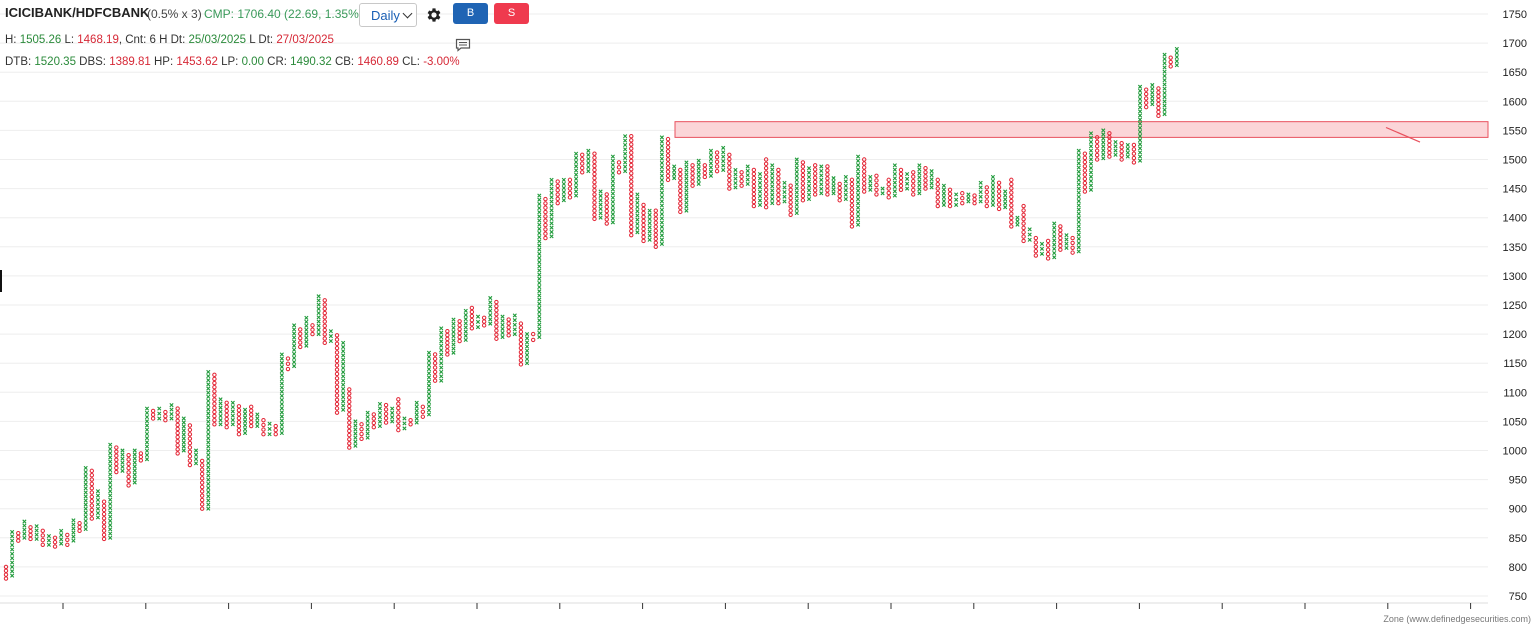  I want to click on buy-button: B, so click(470, 13).